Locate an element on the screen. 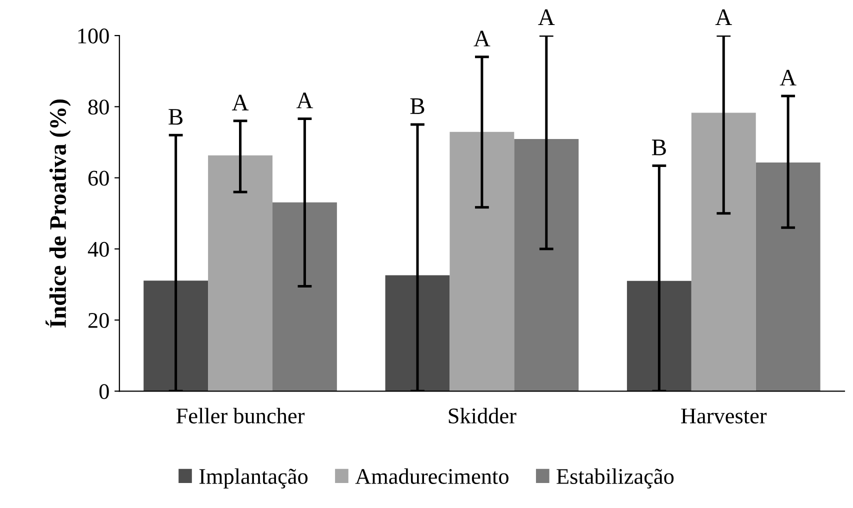  legend-label: Estabilização is located at coordinates (615, 478).